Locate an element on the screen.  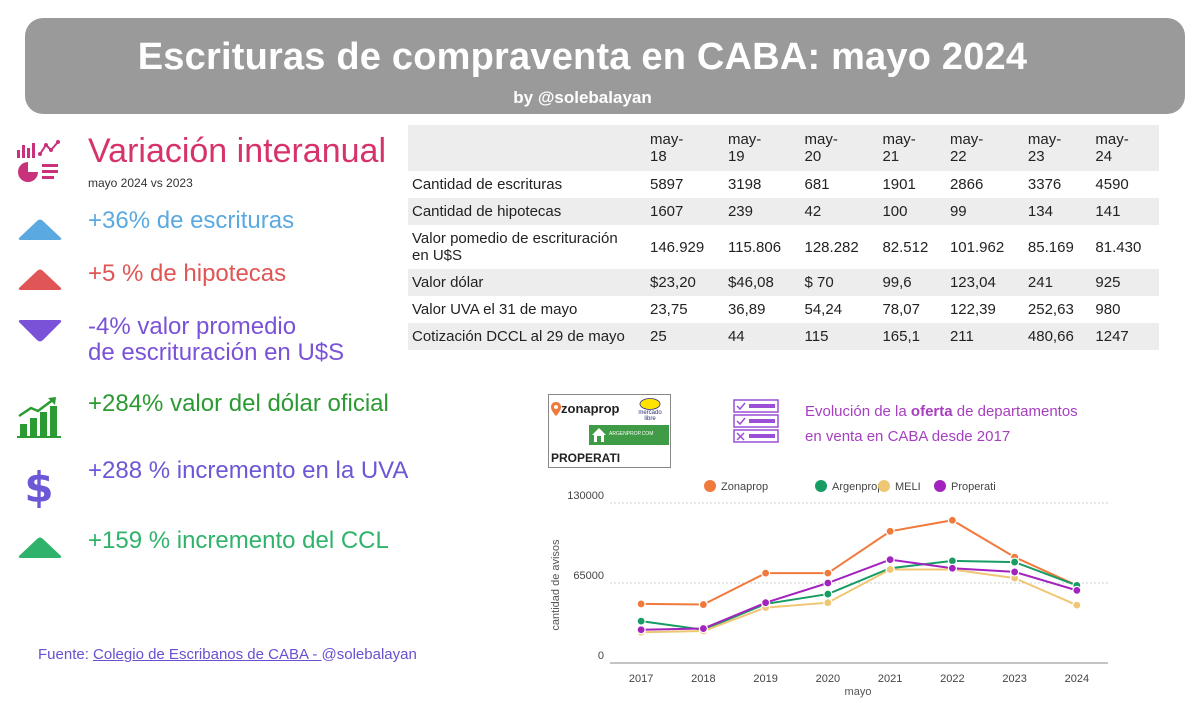
x-tick-label: 2017 is located at coordinates (641, 679).